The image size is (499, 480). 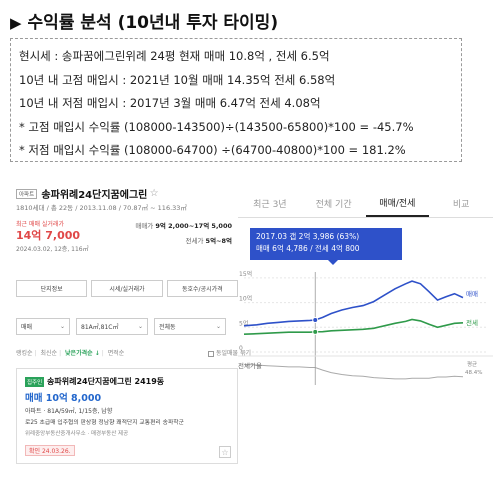 I want to click on listing-info: 아파트 · 81A/59㎡, 1/15층, 남향, so click(x=69, y=411).